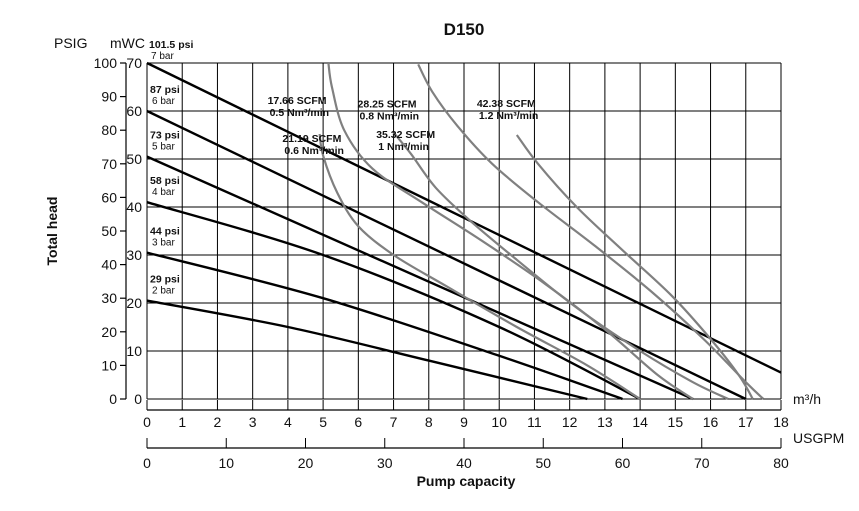  What do you see at coordinates (390, 117) in the screenshot?
I see `flow-nm-label: 0.8 Nm³/min` at bounding box center [390, 117].